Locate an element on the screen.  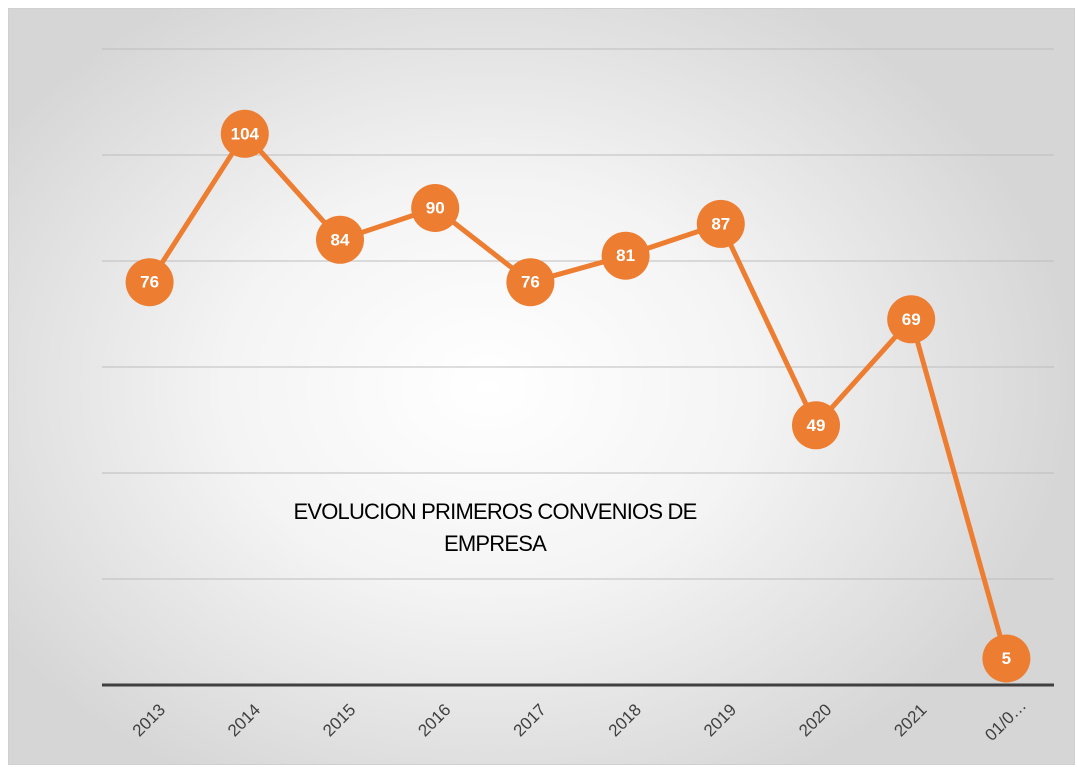
data-label: 84 is located at coordinates (340, 239).